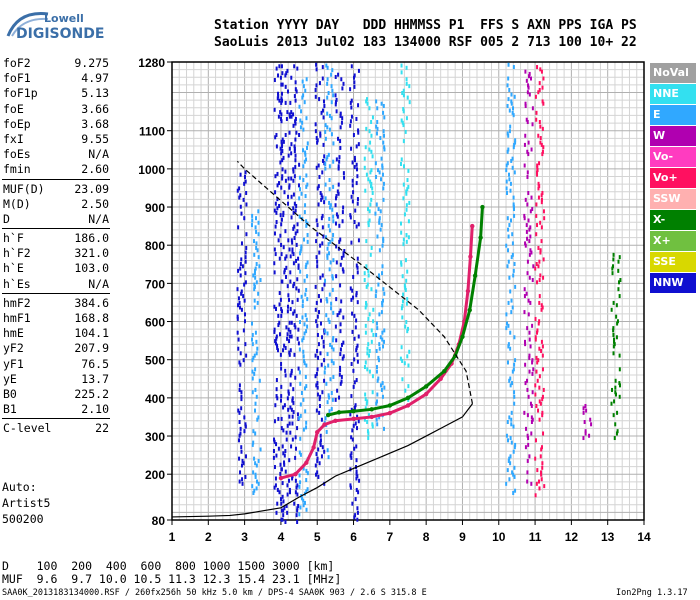 The height and width of the screenshot is (600, 700). What do you see at coordinates (13, 268) in the screenshot?
I see `param-name: h`E` at bounding box center [13, 268].